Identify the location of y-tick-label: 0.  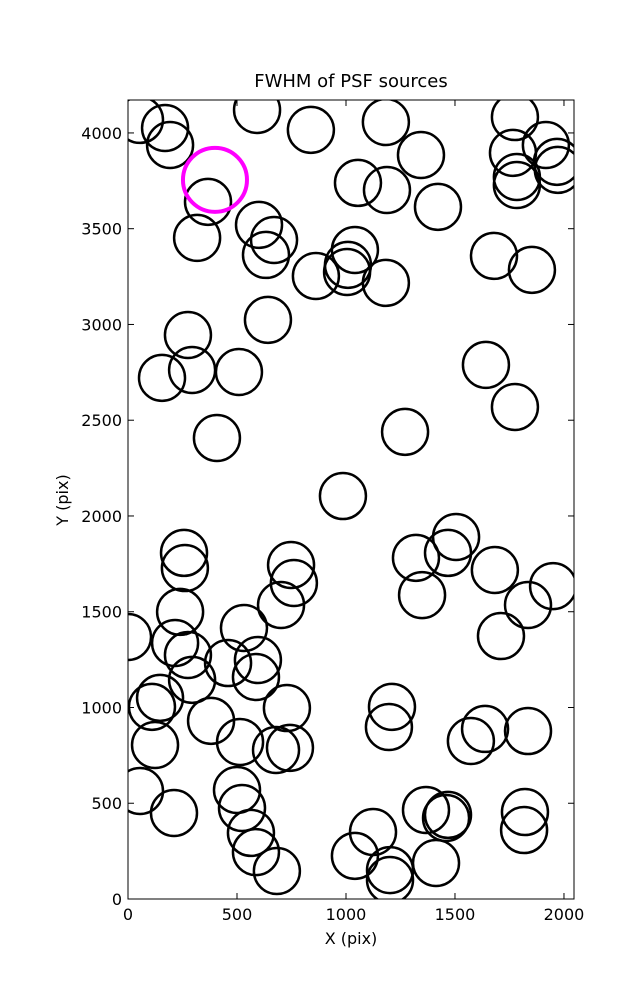
(117, 899).